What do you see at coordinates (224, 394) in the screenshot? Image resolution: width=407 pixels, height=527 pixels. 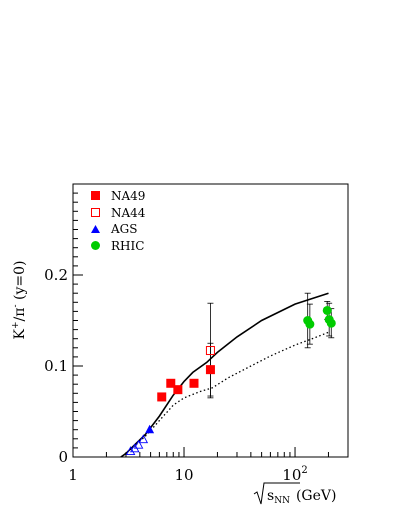 I see `dotted-model-curve` at bounding box center [224, 394].